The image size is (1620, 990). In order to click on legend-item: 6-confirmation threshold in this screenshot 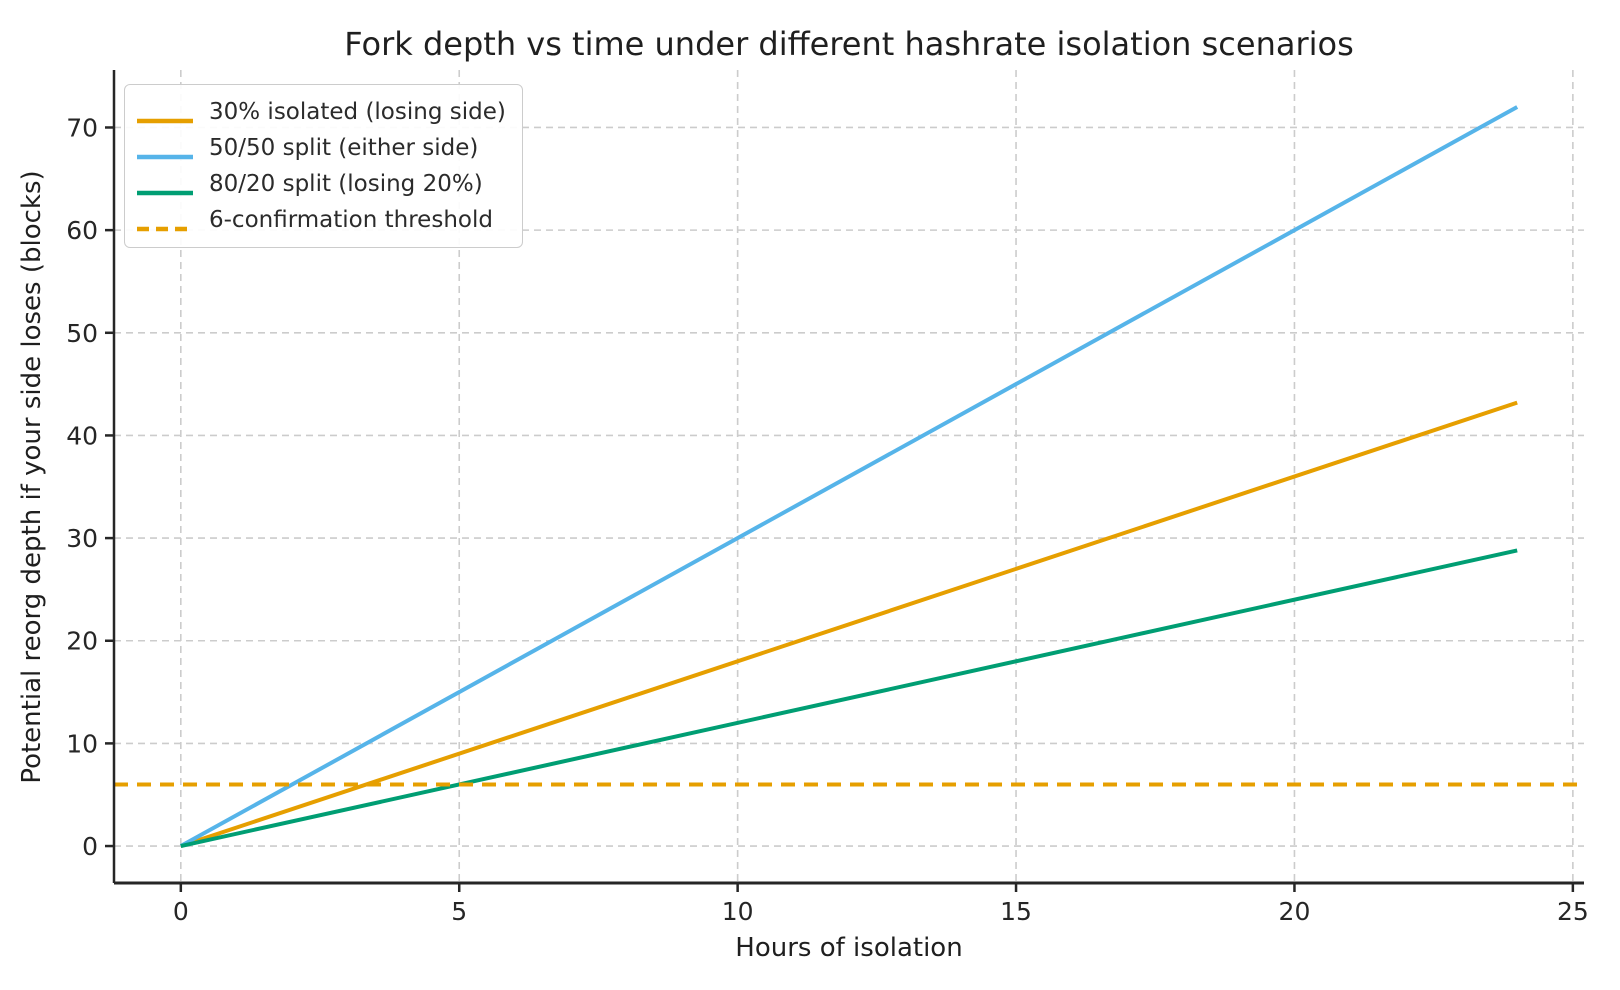, I will do `click(321, 220)`.